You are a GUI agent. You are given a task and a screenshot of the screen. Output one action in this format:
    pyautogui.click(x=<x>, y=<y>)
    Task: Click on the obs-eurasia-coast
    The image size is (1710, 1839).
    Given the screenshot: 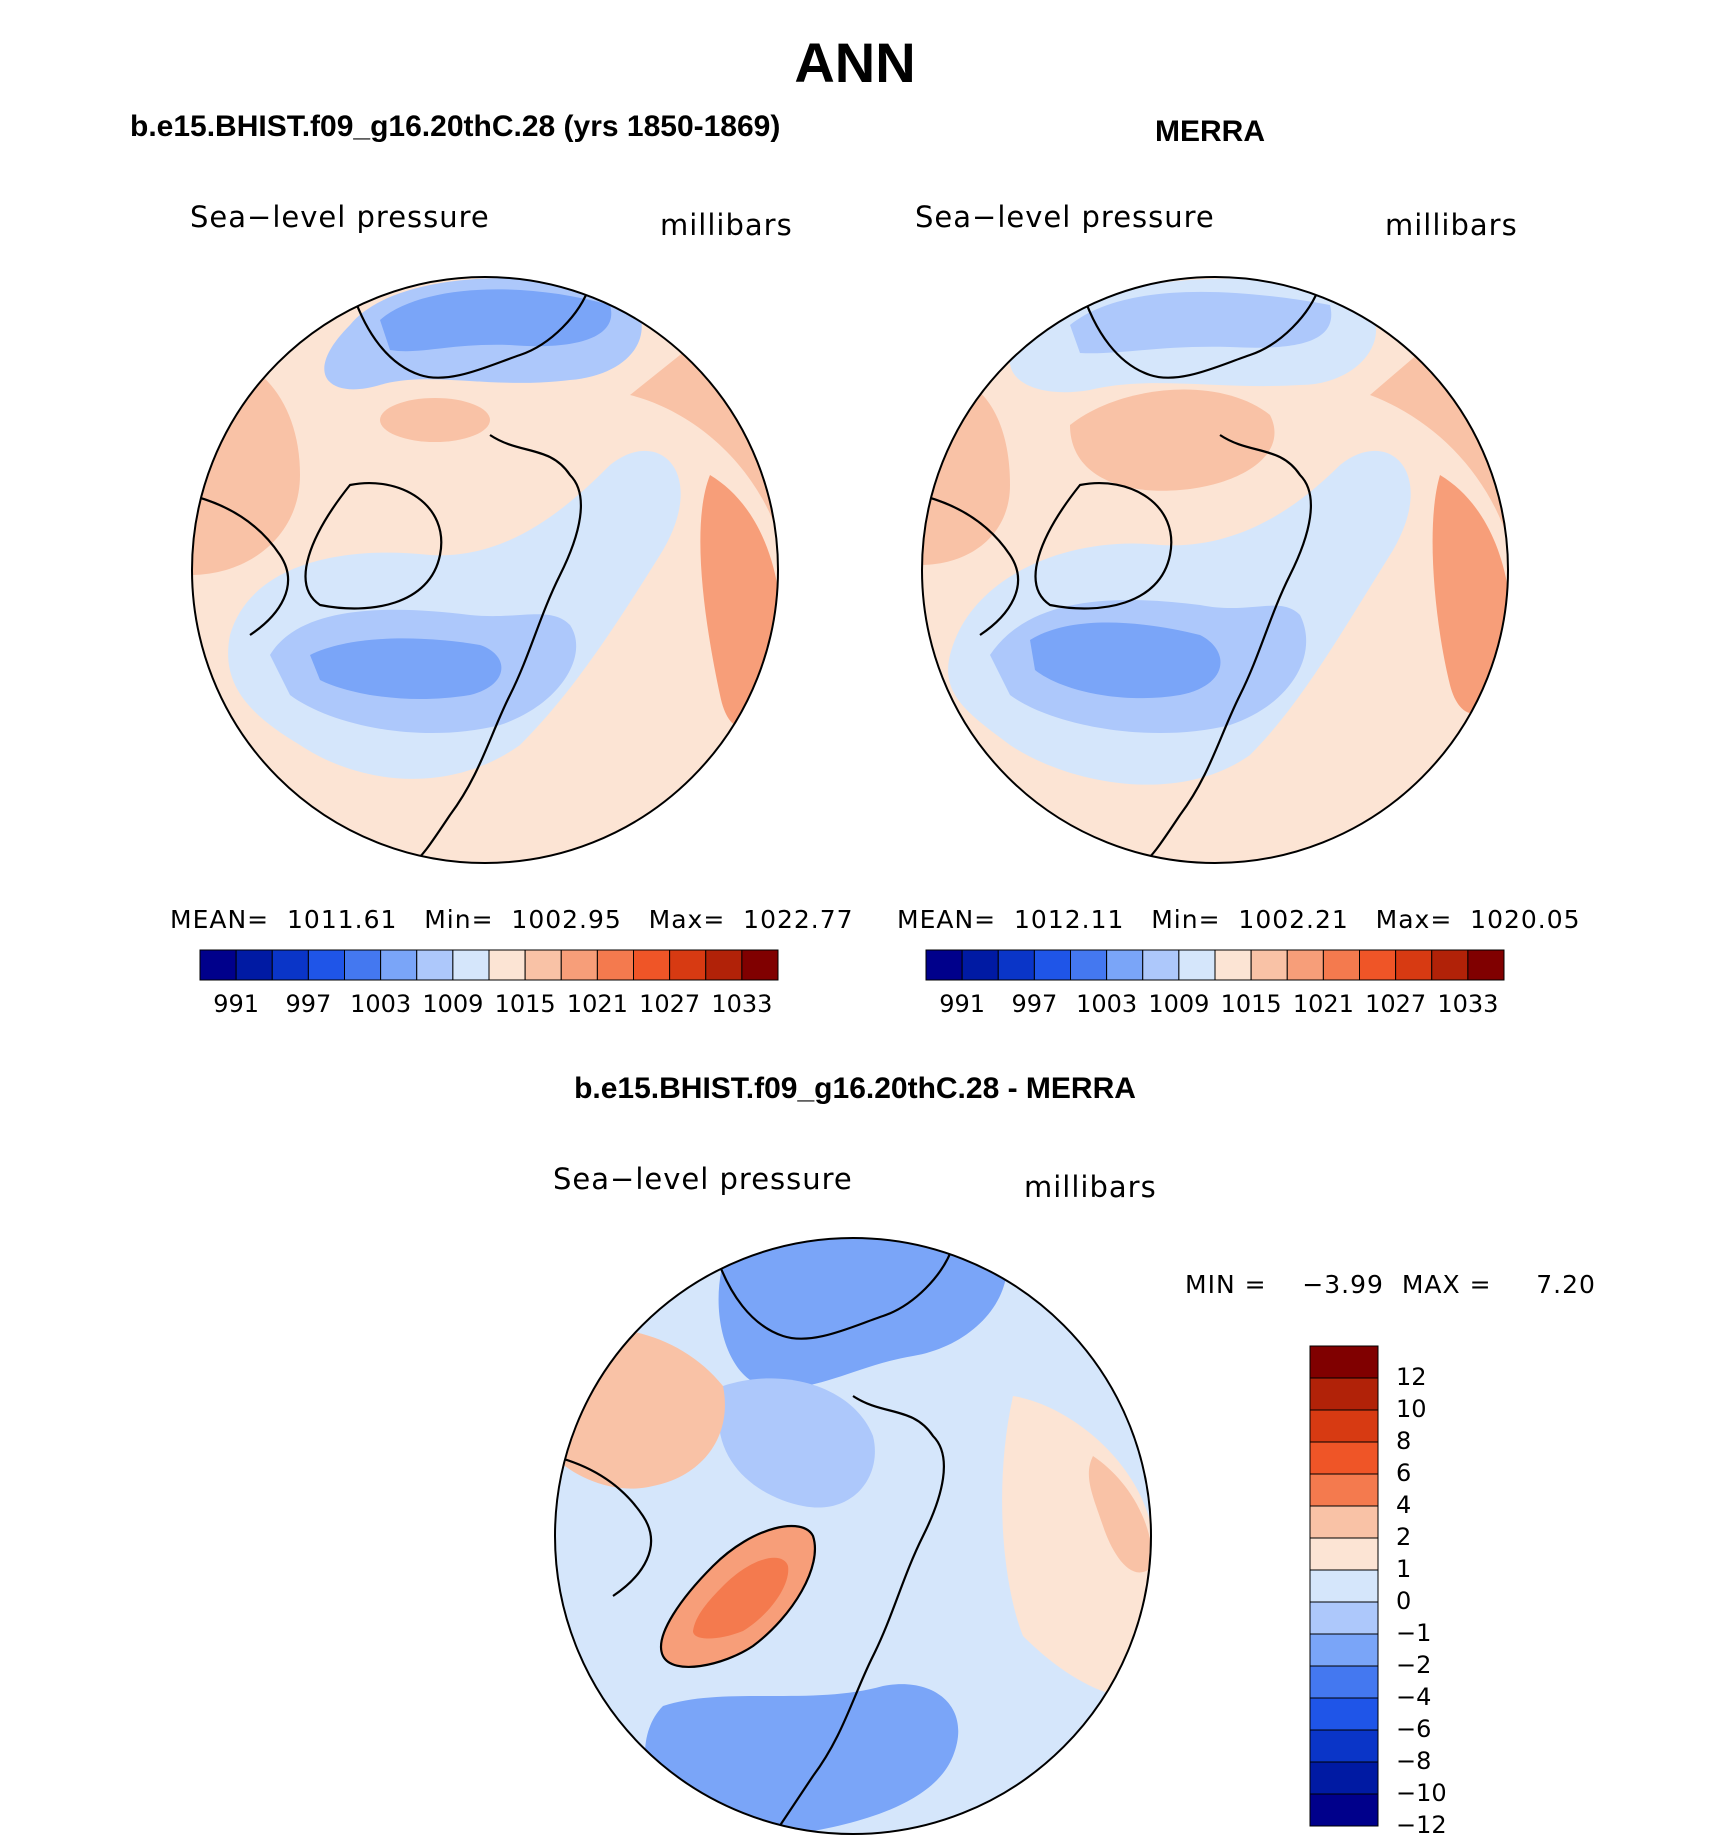 What is the action you would take?
    pyautogui.click(x=1225, y=648)
    